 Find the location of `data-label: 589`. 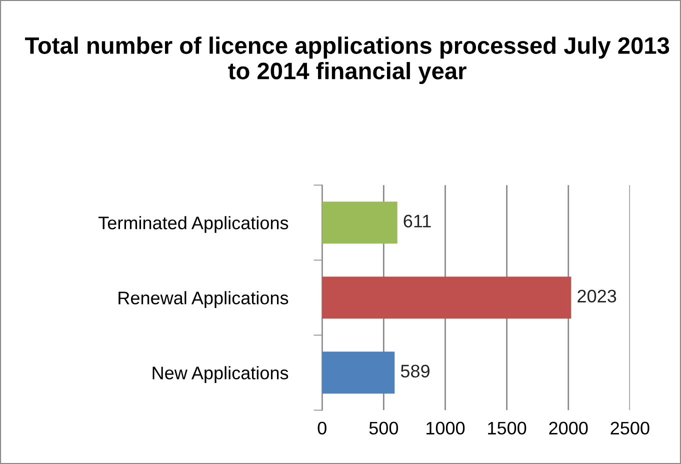

data-label: 589 is located at coordinates (415, 371).